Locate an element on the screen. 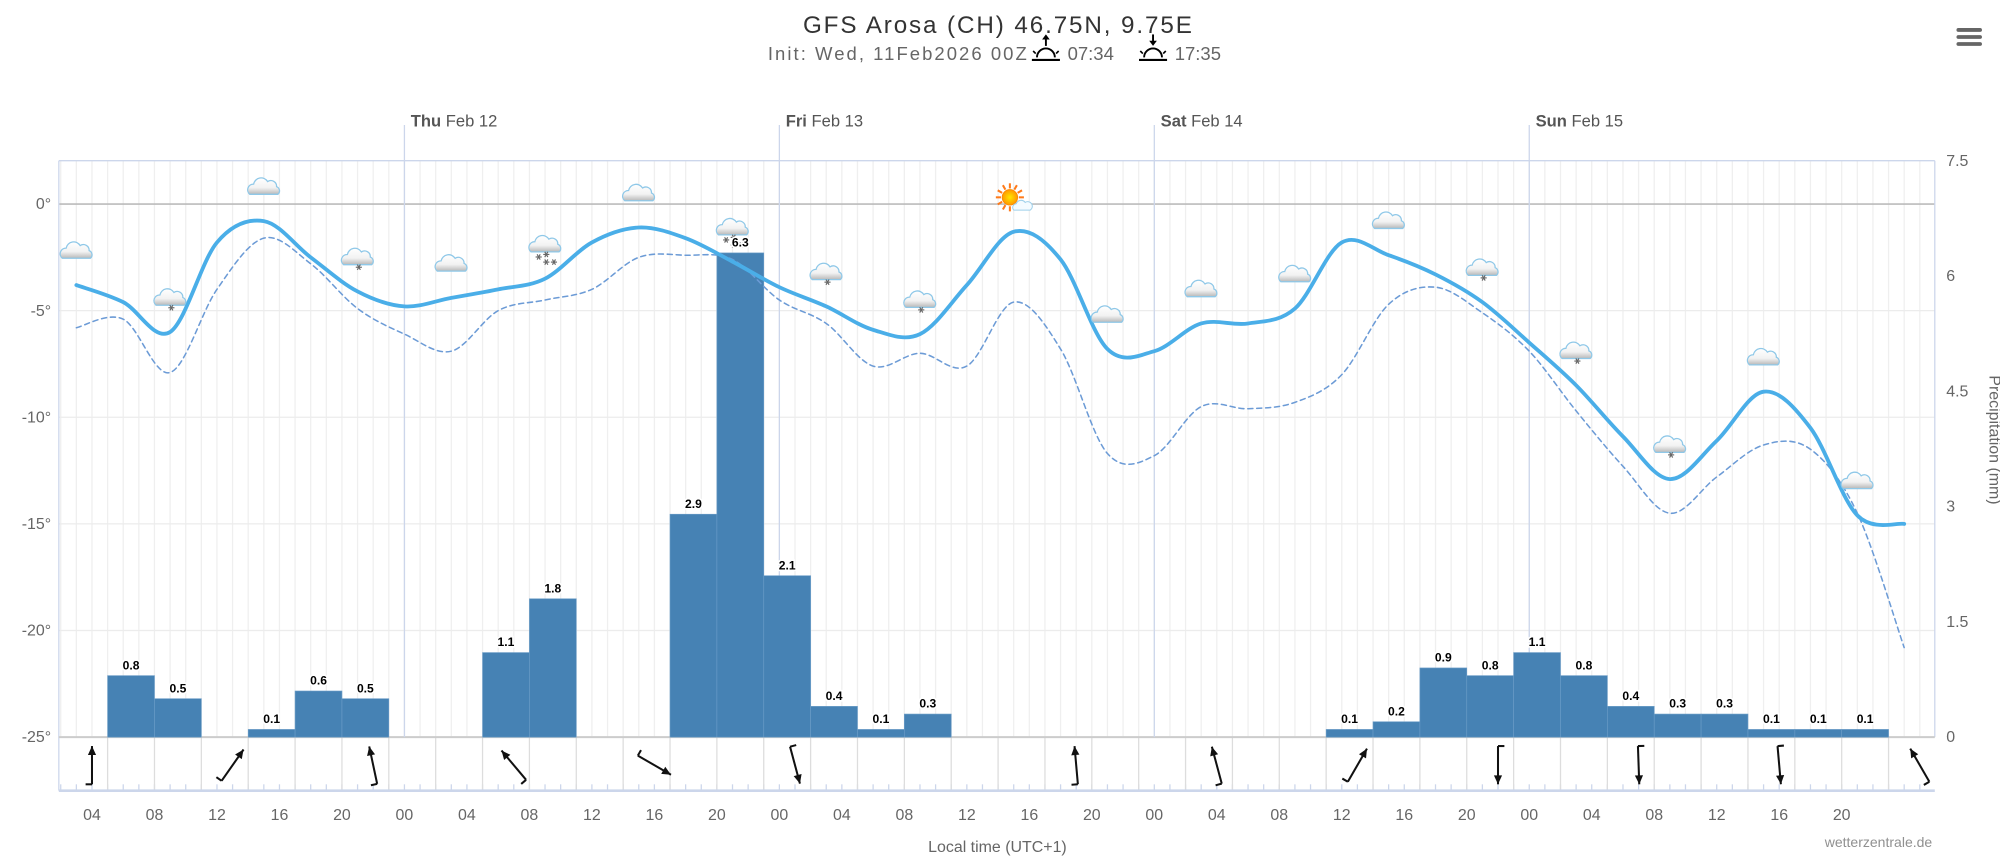 This screenshot has width=2000, height=857. precipitation-bar-label: 0.6 is located at coordinates (318, 681).